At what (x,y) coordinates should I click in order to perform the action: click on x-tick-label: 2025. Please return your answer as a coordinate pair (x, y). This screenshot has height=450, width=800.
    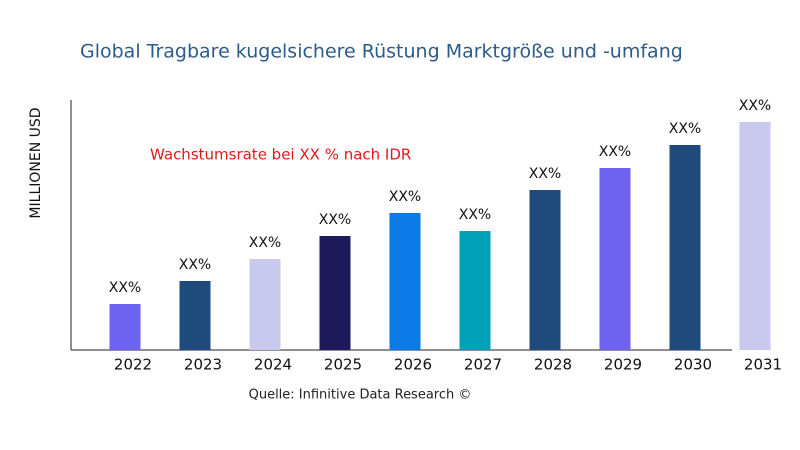
    Looking at the image, I should click on (343, 365).